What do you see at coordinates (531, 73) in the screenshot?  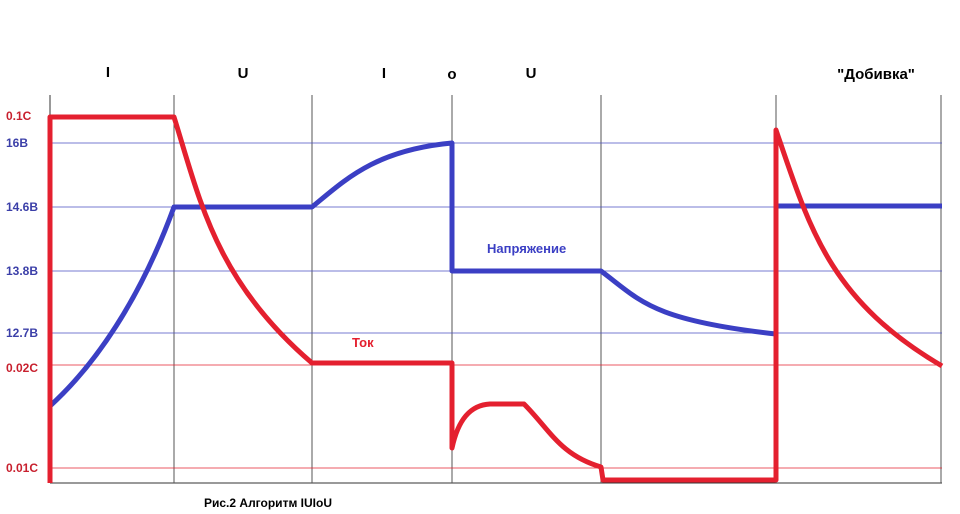 I see `phase-label-u2: U` at bounding box center [531, 73].